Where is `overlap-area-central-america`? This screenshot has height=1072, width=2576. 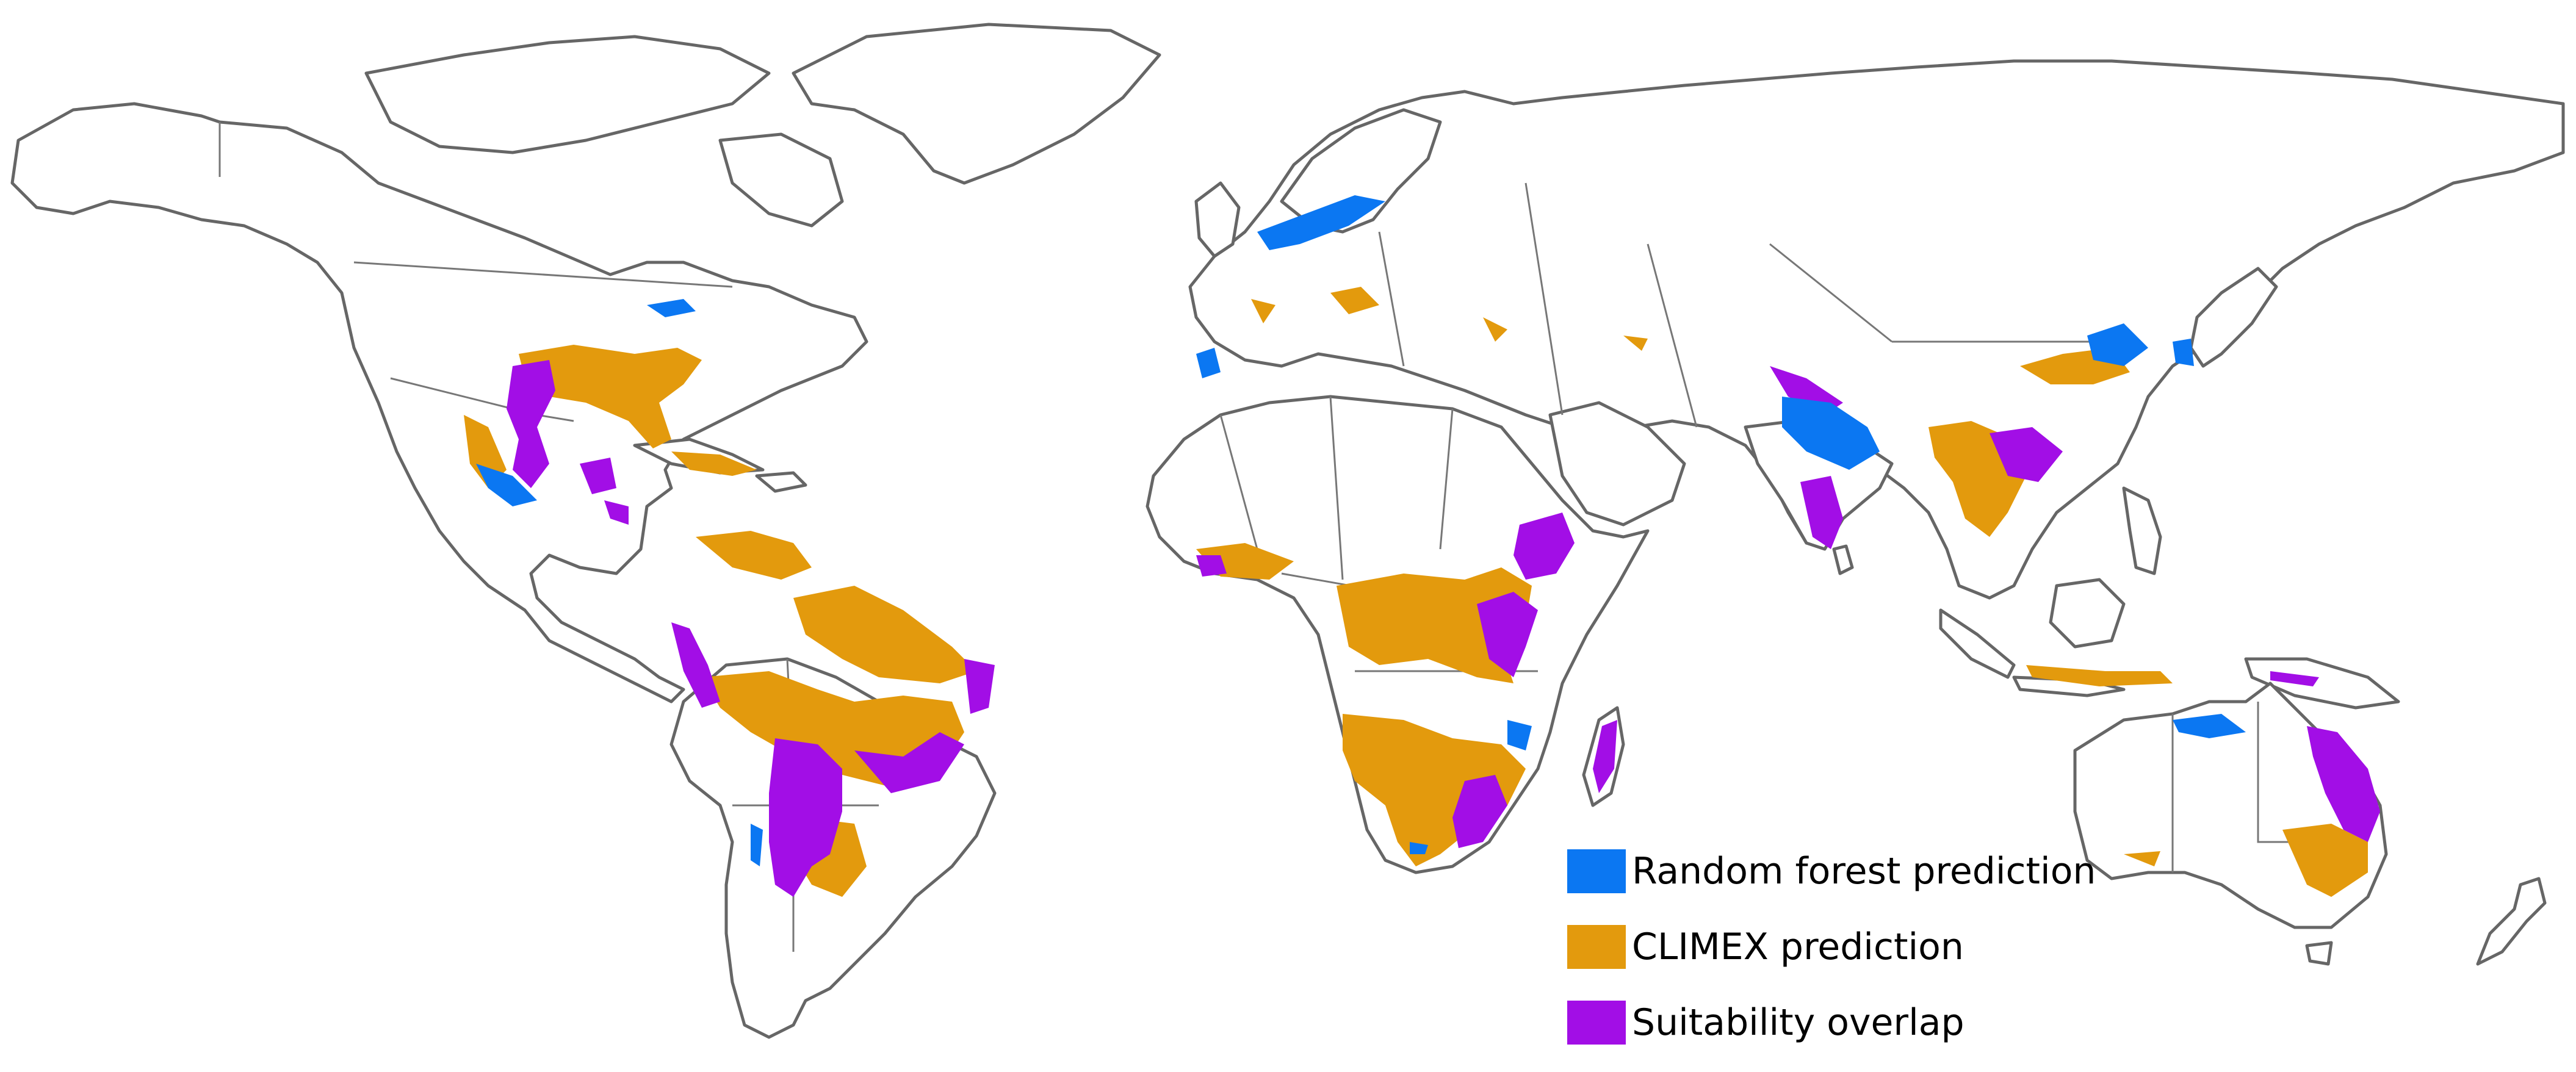
overlap-area-central-america is located at coordinates (616, 512).